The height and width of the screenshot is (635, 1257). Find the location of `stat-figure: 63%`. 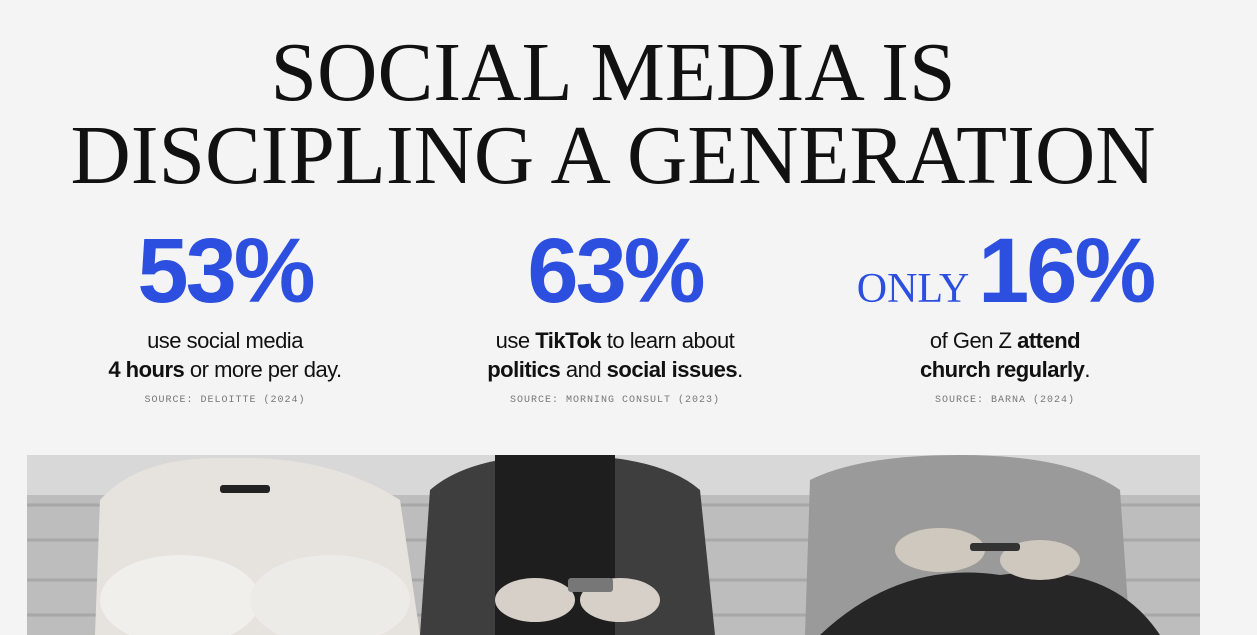

stat-figure: 63% is located at coordinates (615, 271).